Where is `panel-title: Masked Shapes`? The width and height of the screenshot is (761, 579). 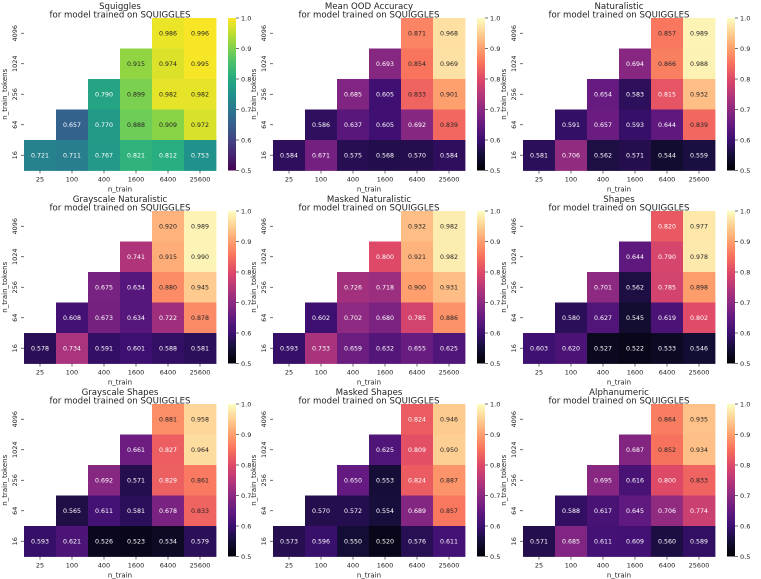
panel-title: Masked Shapes is located at coordinates (369, 393).